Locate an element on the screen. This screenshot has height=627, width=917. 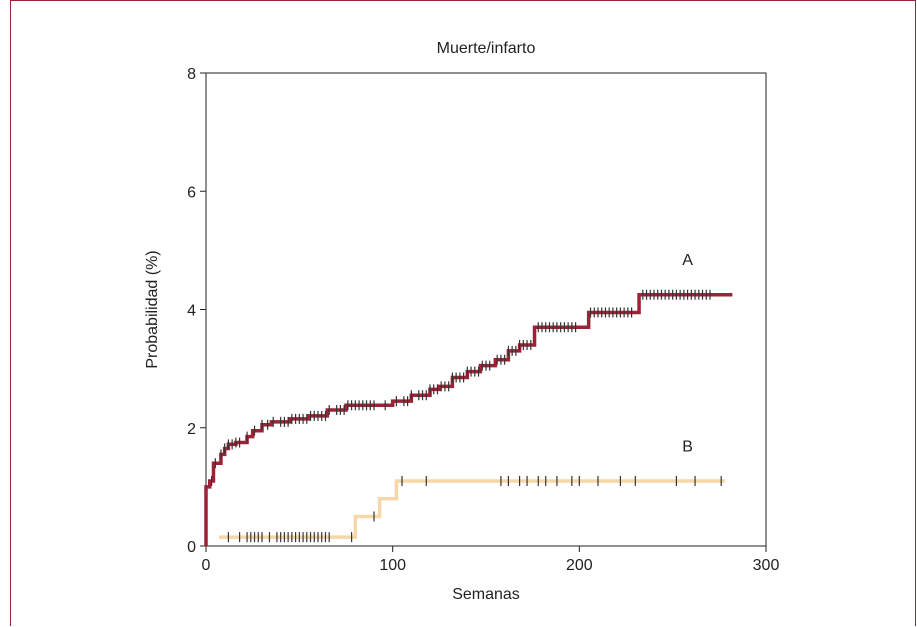
x-tick-label: 300 is located at coordinates (766, 565).